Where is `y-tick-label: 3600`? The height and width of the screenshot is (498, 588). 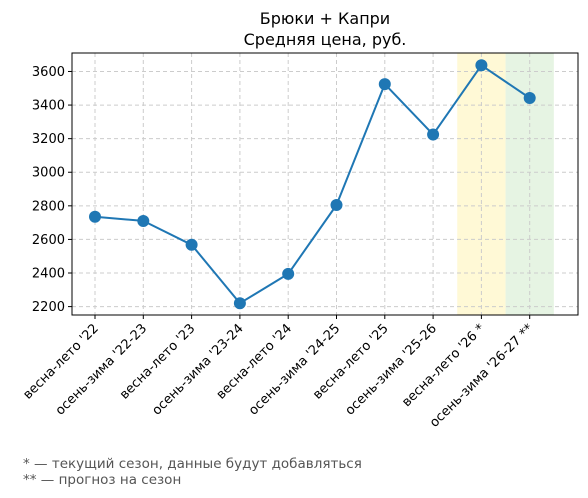
y-tick-label: 3600 is located at coordinates (48, 72).